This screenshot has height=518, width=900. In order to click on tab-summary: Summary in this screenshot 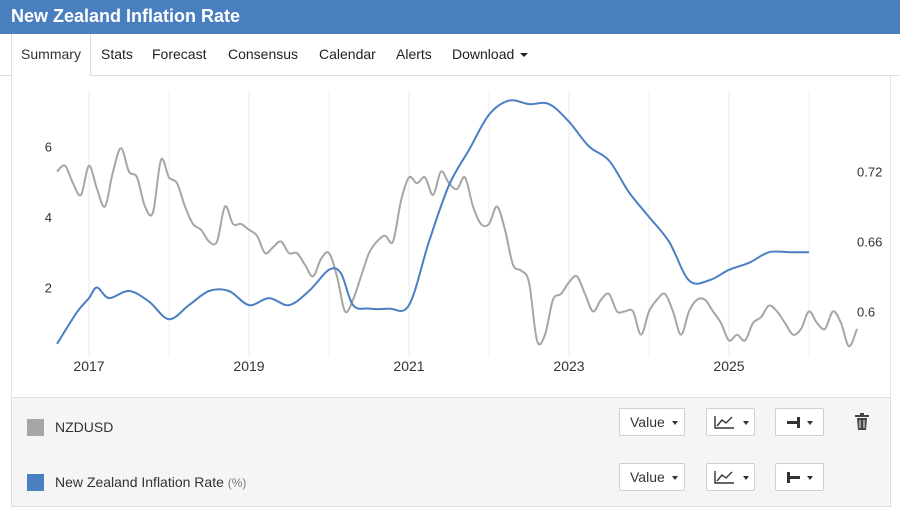, I will do `click(51, 55)`.